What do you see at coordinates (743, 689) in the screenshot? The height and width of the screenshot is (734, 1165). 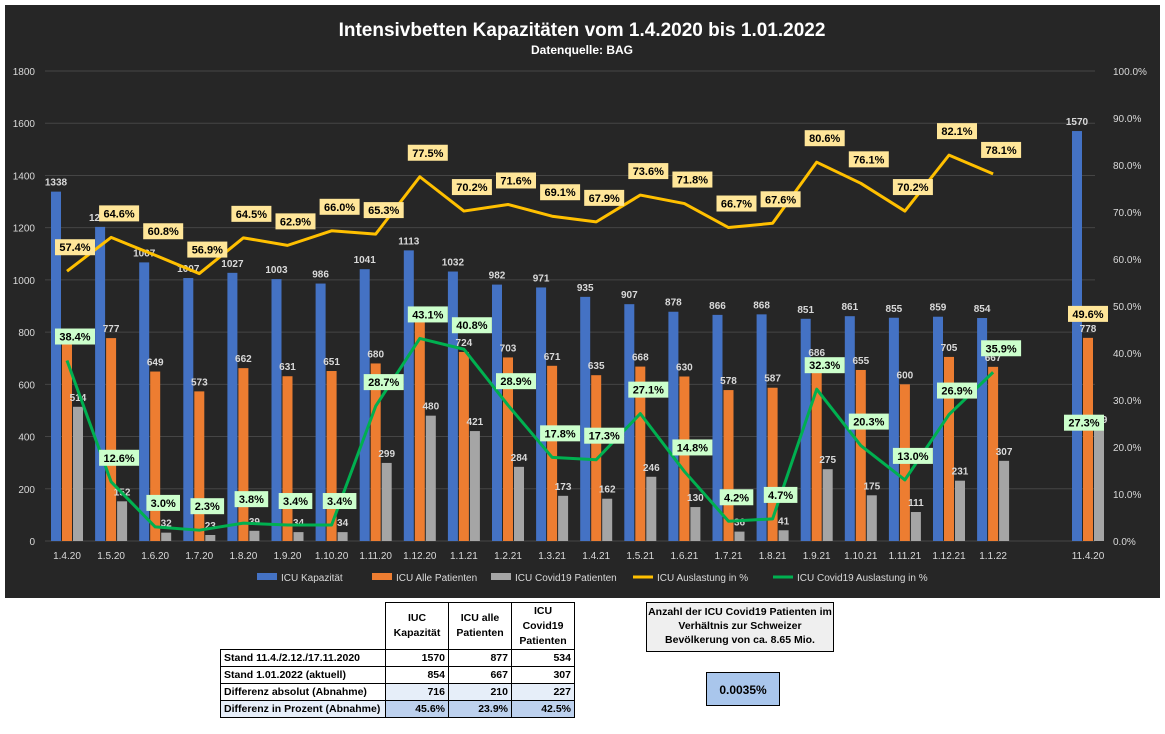 I see `ratio-value-box: 0.0035%` at bounding box center [743, 689].